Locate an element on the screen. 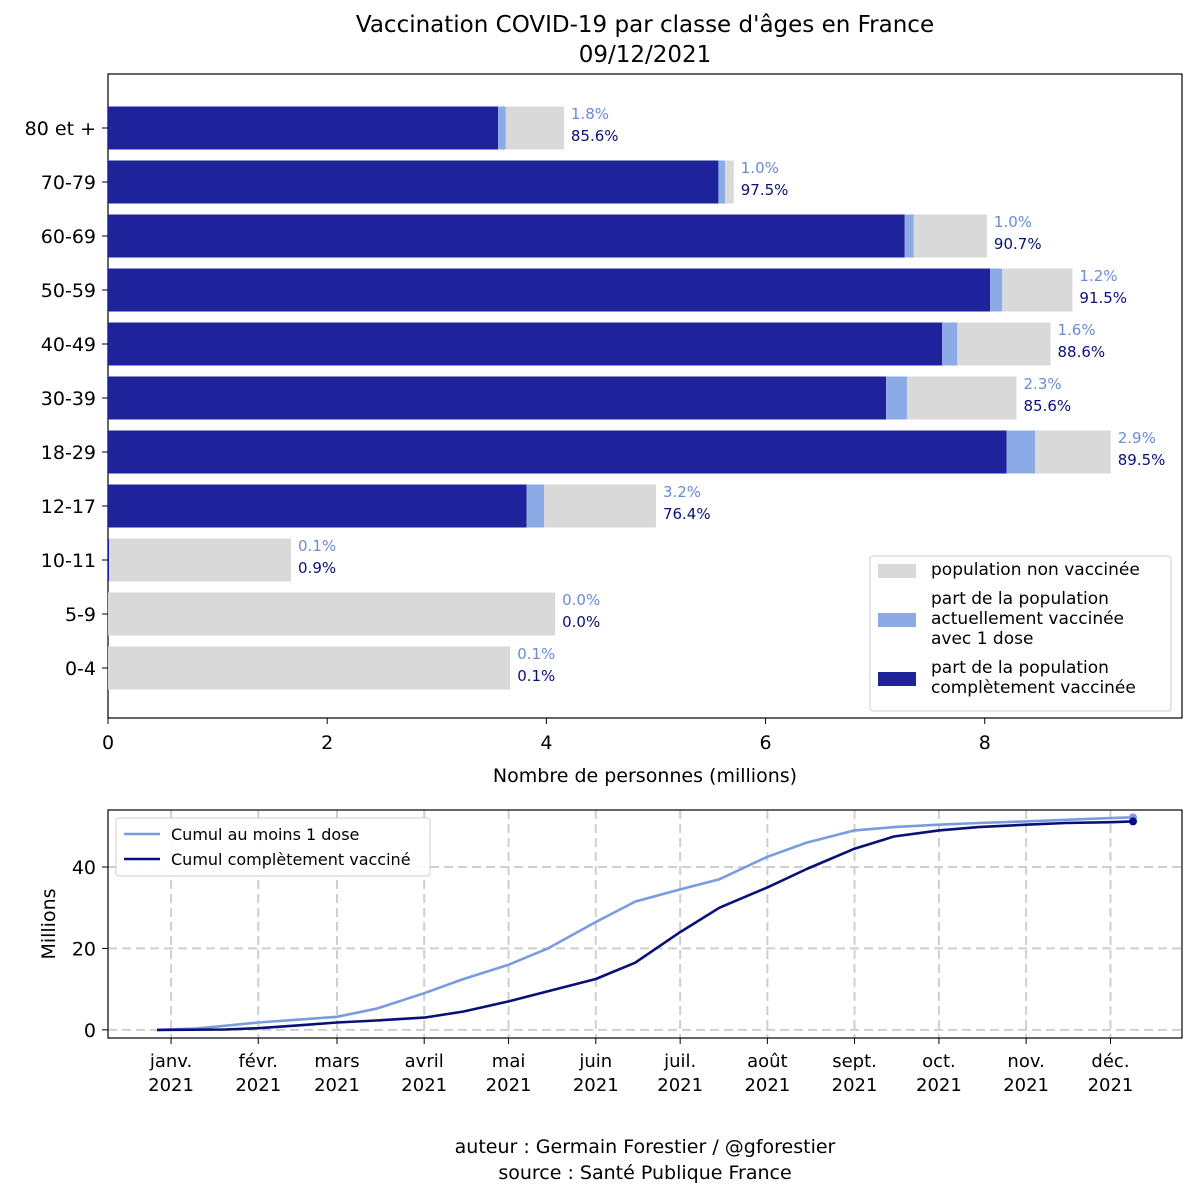 The height and width of the screenshot is (1200, 1195). pct-label-one-dose: 1.2% is located at coordinates (1098, 276).